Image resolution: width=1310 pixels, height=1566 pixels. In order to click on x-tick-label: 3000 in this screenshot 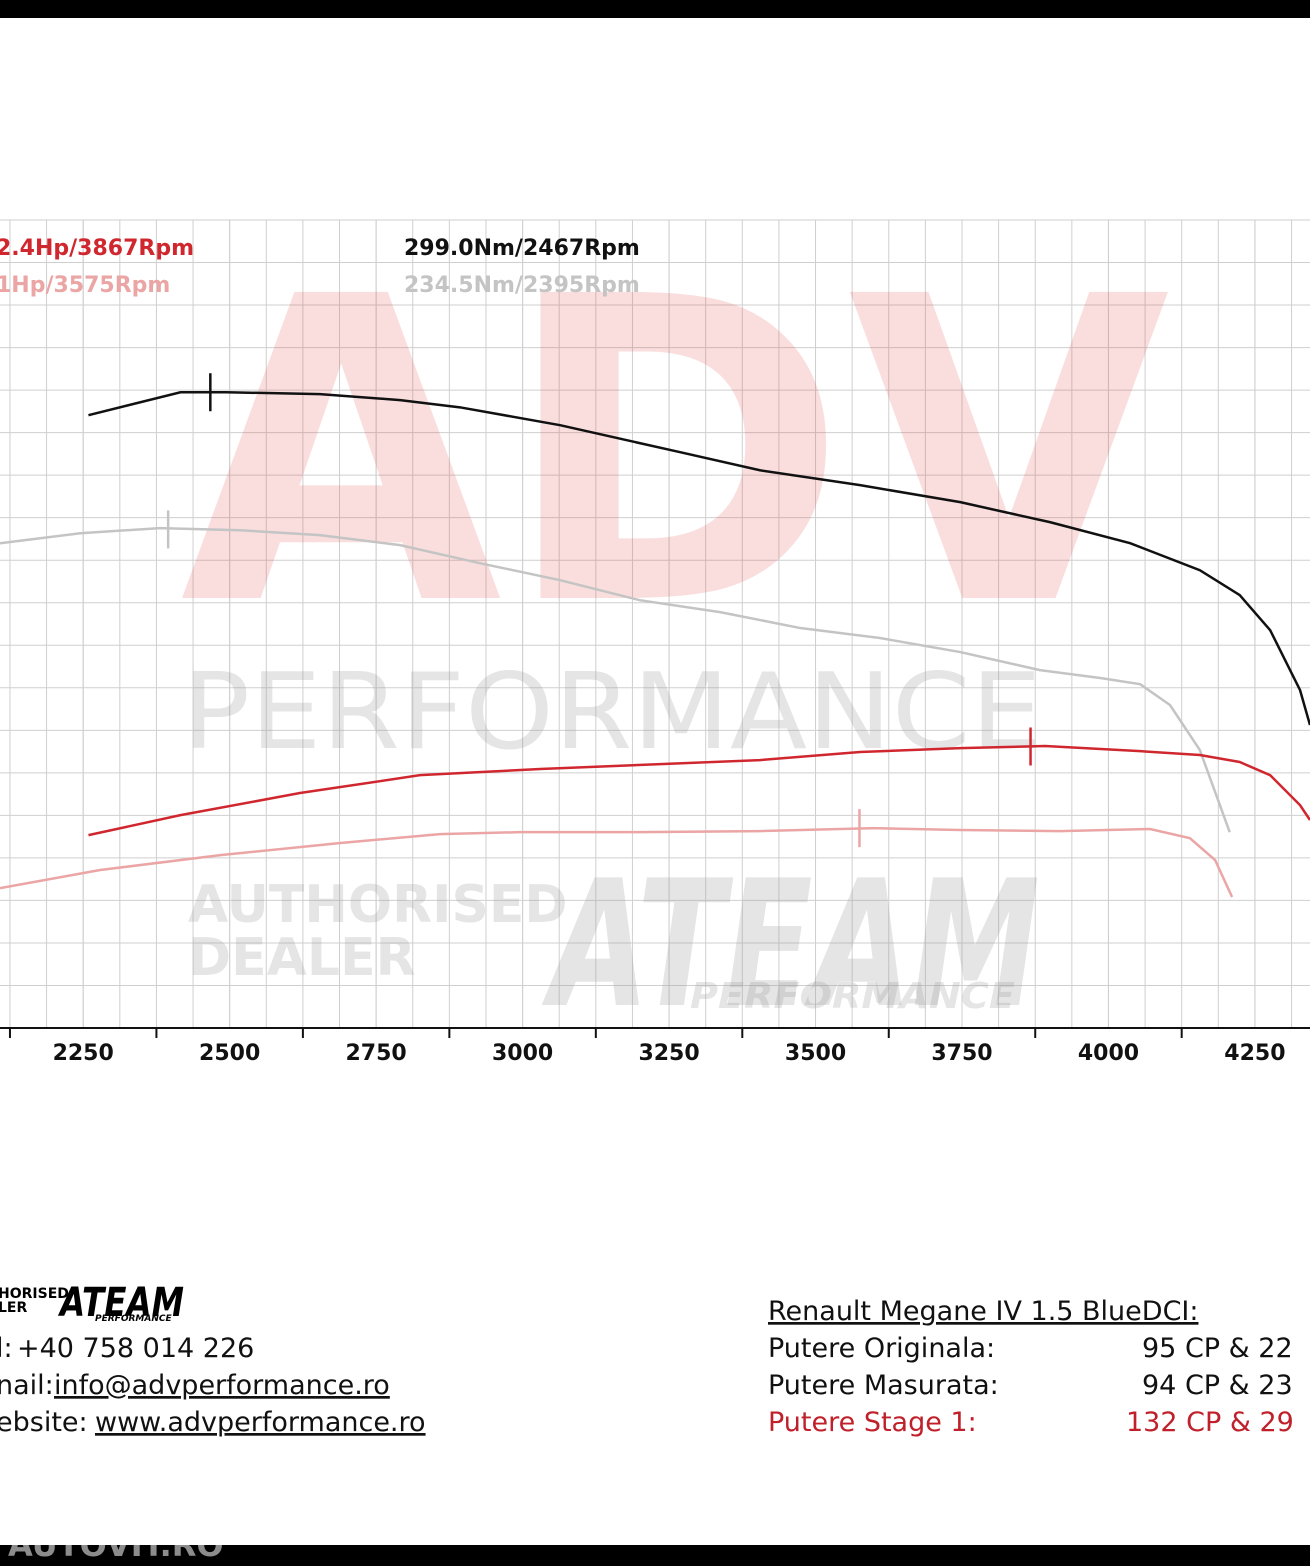, I will do `click(522, 1053)`.